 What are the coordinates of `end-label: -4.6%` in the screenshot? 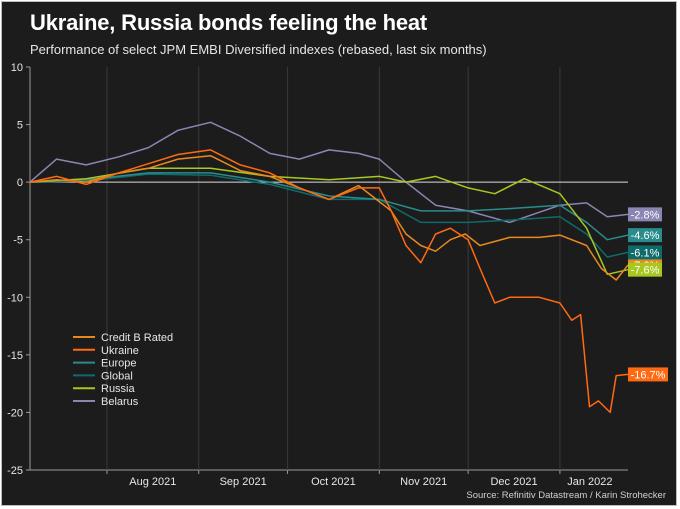 It's located at (645, 236).